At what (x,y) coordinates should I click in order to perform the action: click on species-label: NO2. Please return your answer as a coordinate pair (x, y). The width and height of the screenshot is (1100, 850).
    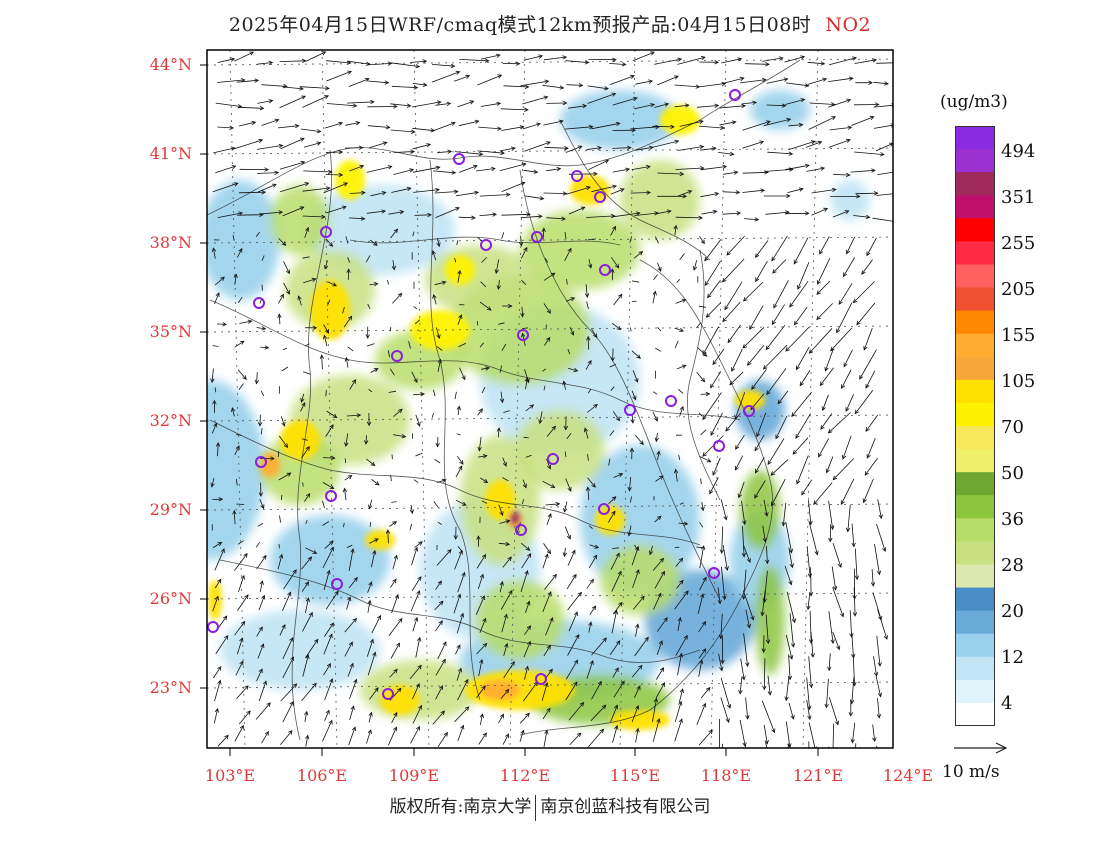
    Looking at the image, I should click on (848, 25).